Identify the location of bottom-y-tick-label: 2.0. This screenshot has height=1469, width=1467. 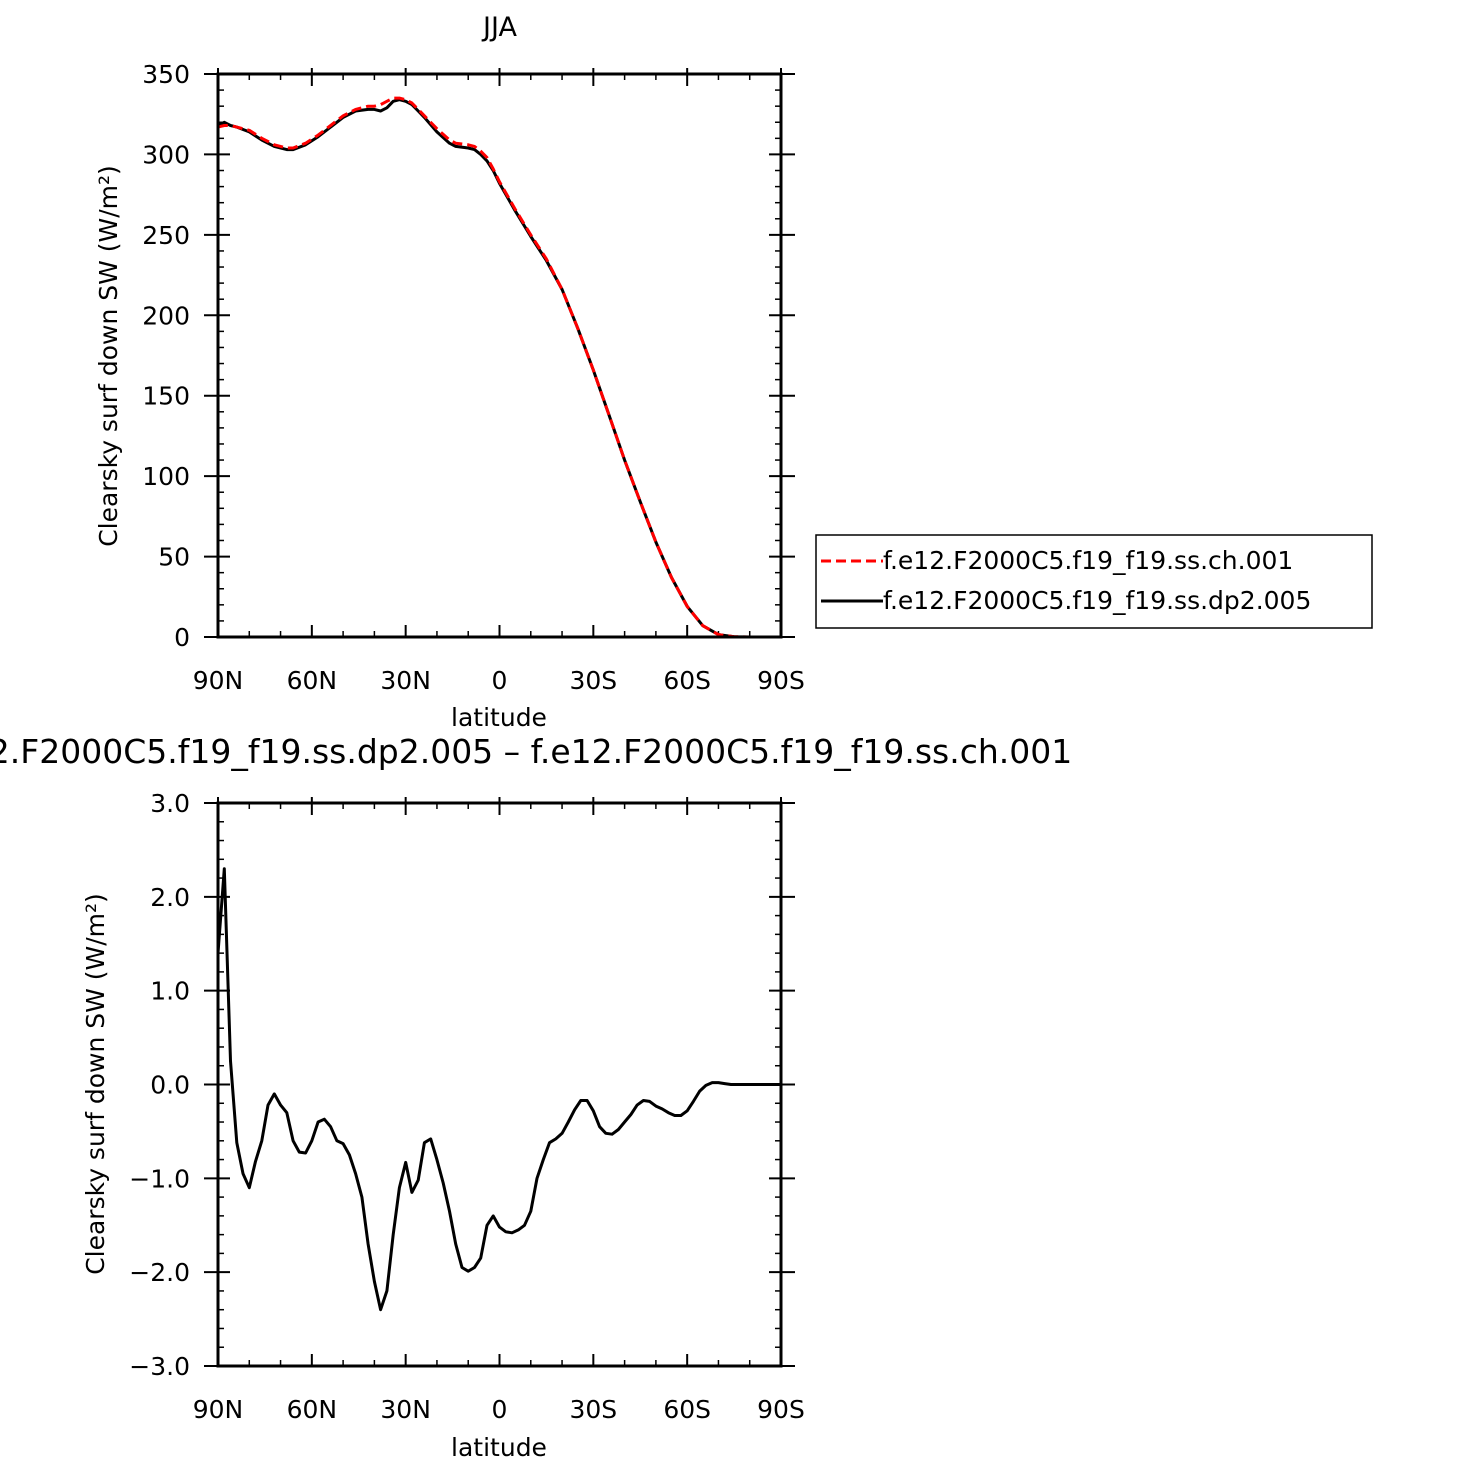
(170, 897).